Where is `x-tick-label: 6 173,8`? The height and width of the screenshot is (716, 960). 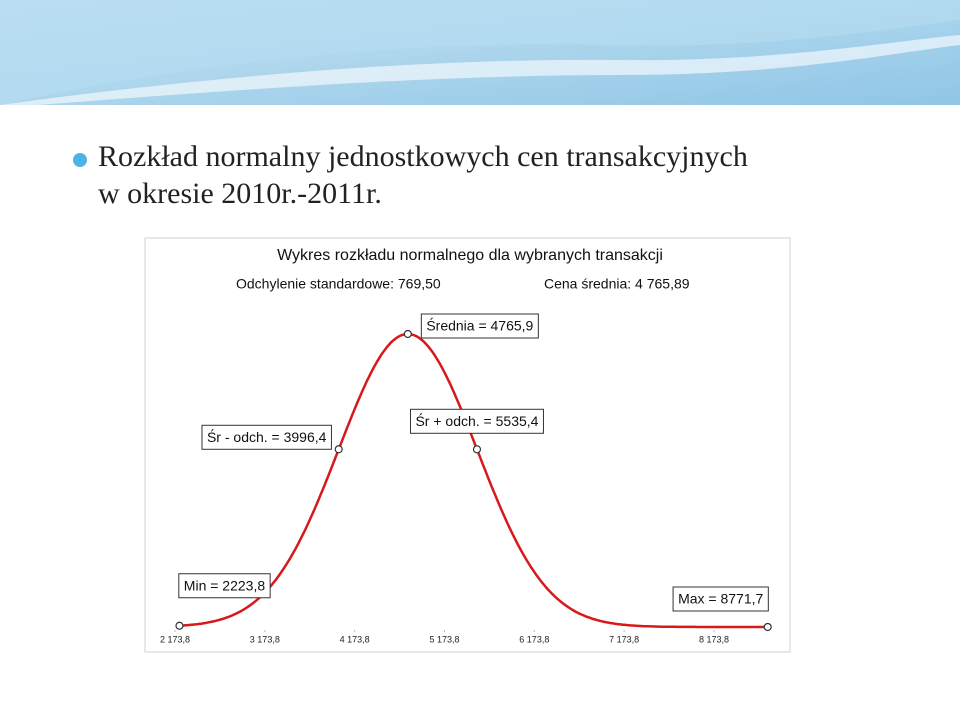
x-tick-label: 6 173,8 is located at coordinates (534, 639).